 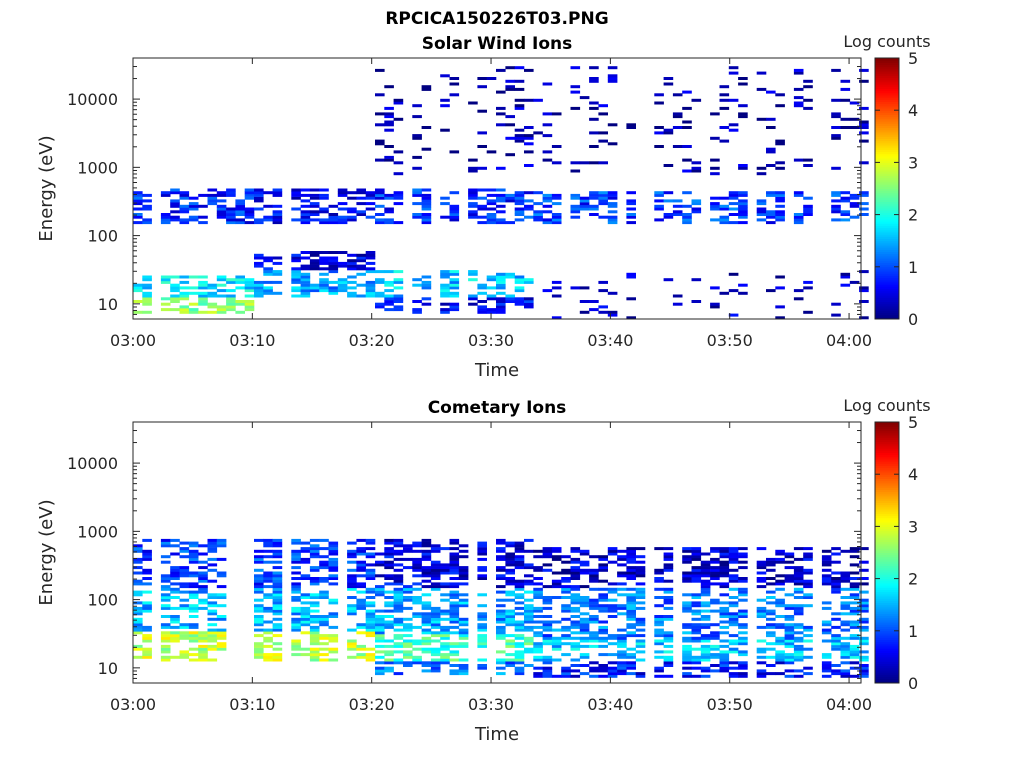 I want to click on x-tick-label: 03:30, so click(x=491, y=340).